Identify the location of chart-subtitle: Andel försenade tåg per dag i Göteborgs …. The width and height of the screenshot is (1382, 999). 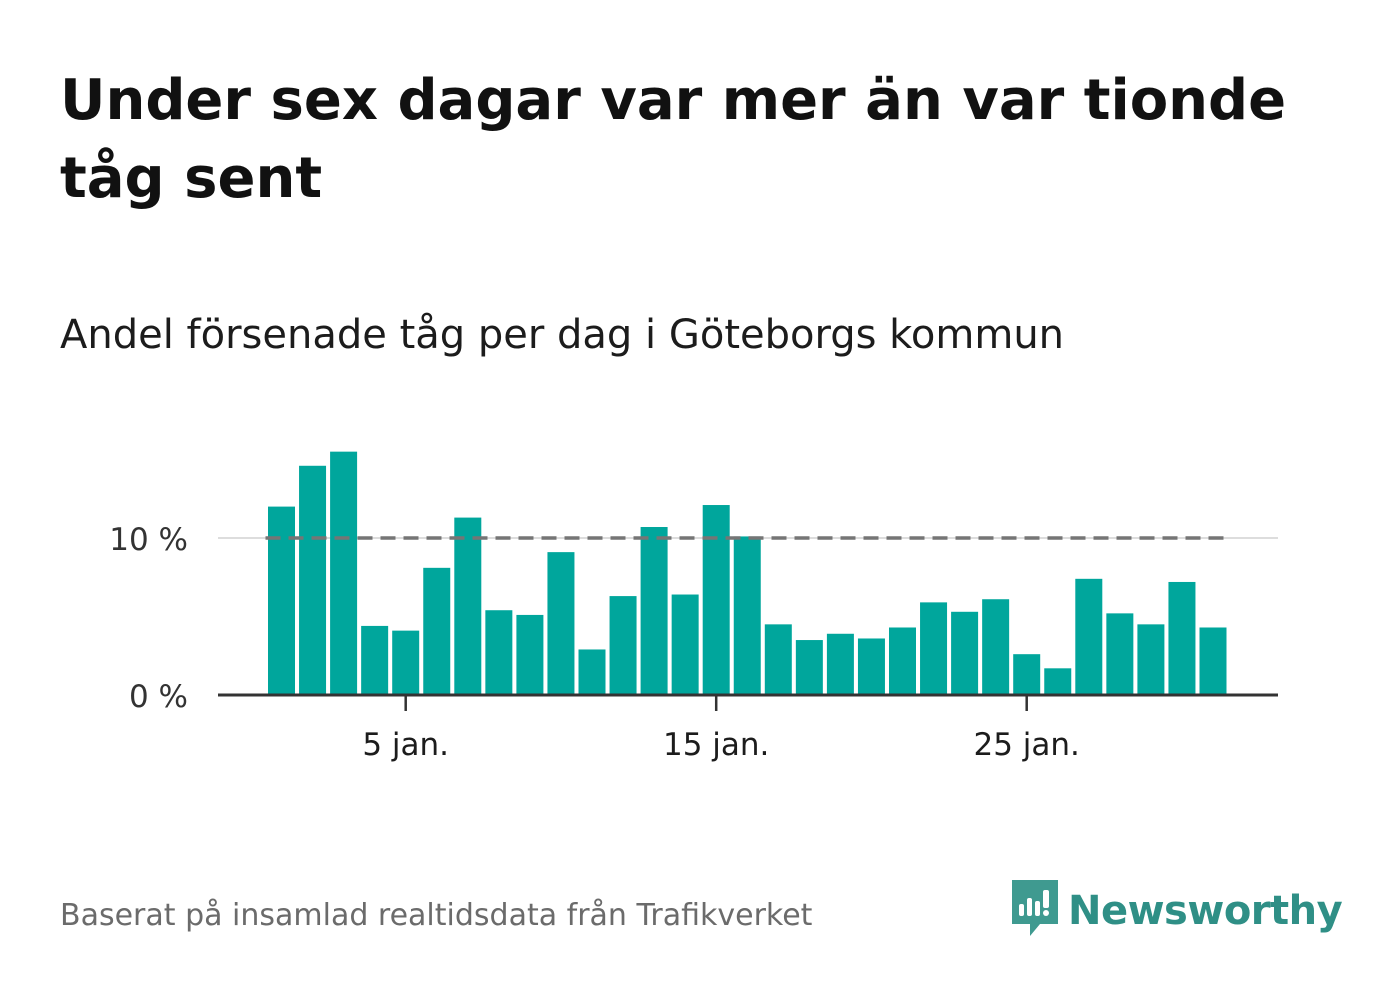
(562, 335).